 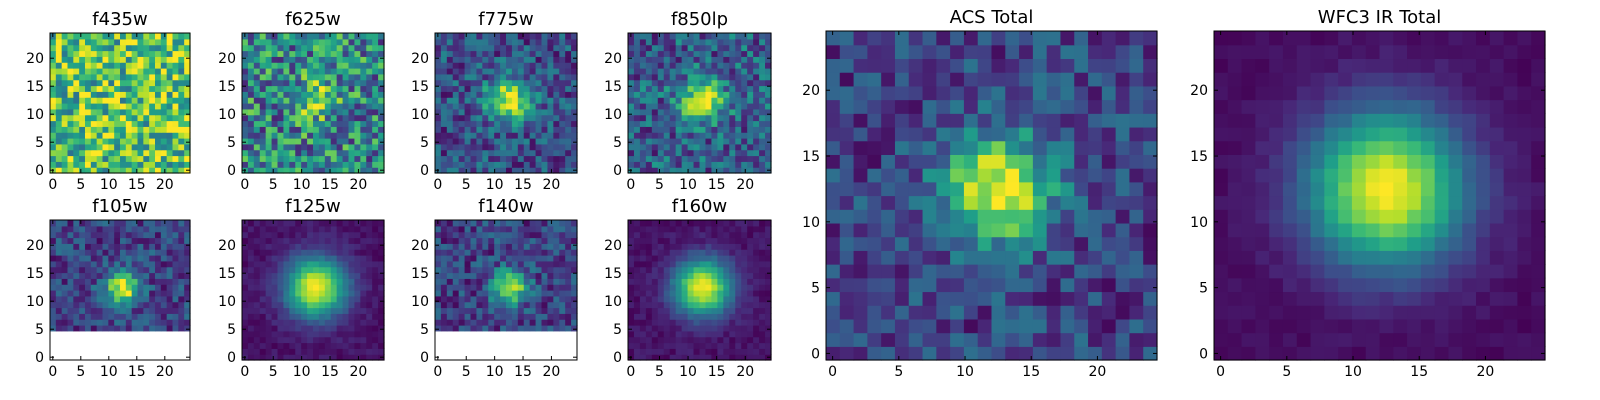 I want to click on x-tick-label: 20, so click(x=552, y=185).